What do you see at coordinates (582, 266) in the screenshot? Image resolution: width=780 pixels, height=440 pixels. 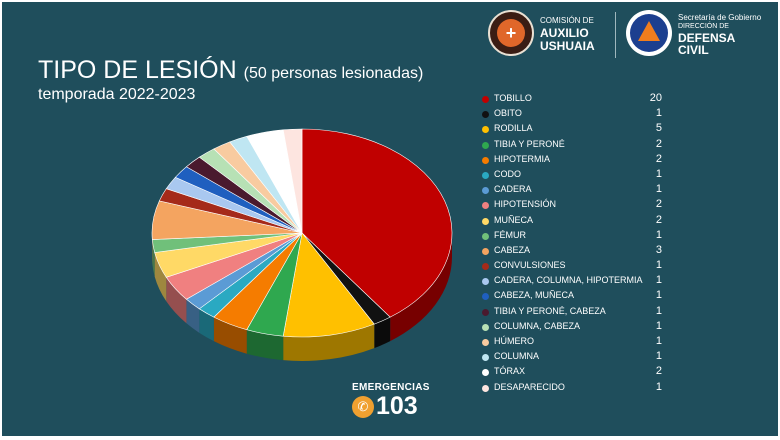 I see `legend-item: CONVULSIONES 1` at bounding box center [582, 266].